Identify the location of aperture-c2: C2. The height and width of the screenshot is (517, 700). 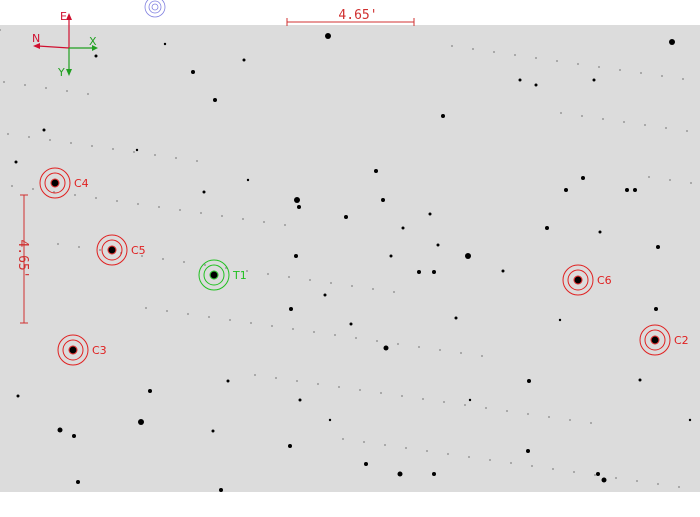
(664, 340).